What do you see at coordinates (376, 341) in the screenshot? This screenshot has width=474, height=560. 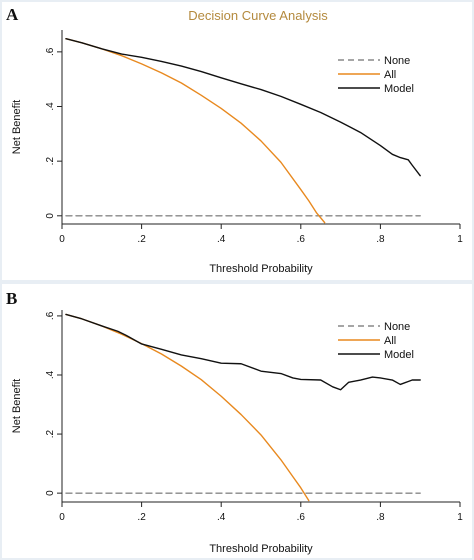 I see `panel-b-legend: None All Model` at bounding box center [376, 341].